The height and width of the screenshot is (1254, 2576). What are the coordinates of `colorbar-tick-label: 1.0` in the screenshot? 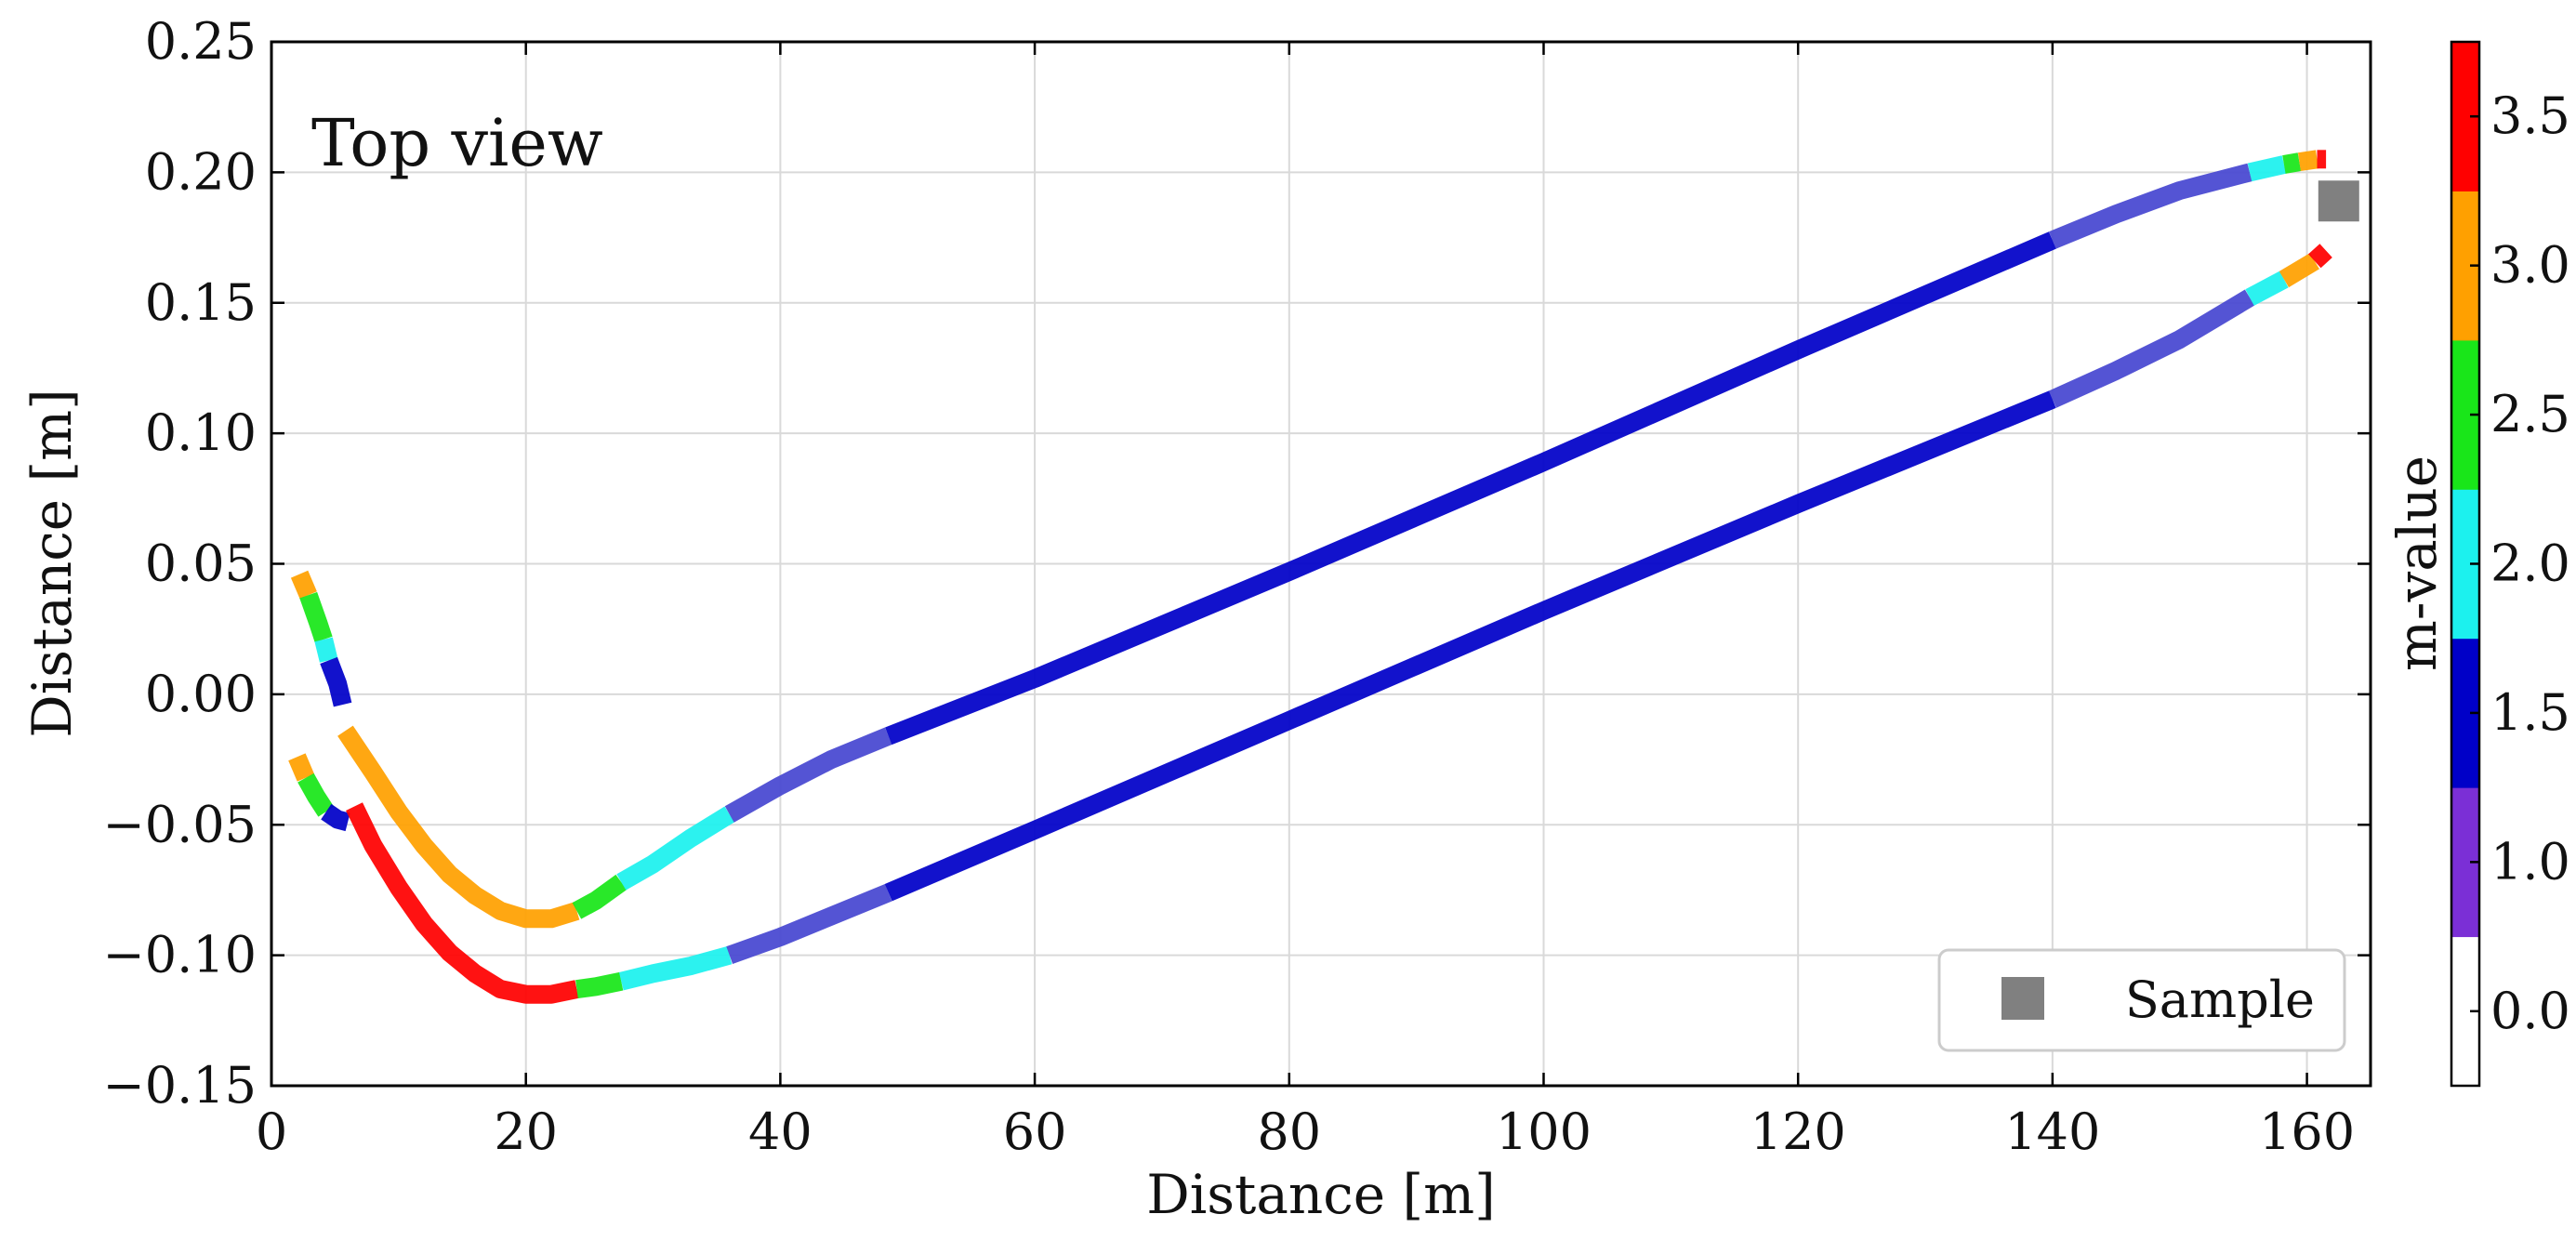 It's located at (2530, 861).